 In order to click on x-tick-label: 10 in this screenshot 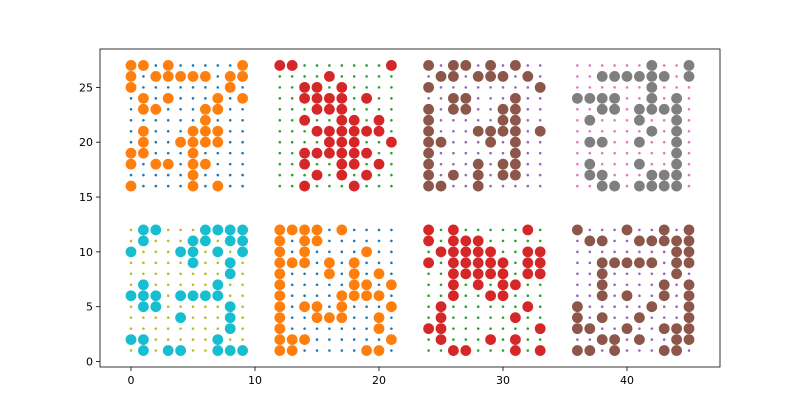, I will do `click(255, 380)`.